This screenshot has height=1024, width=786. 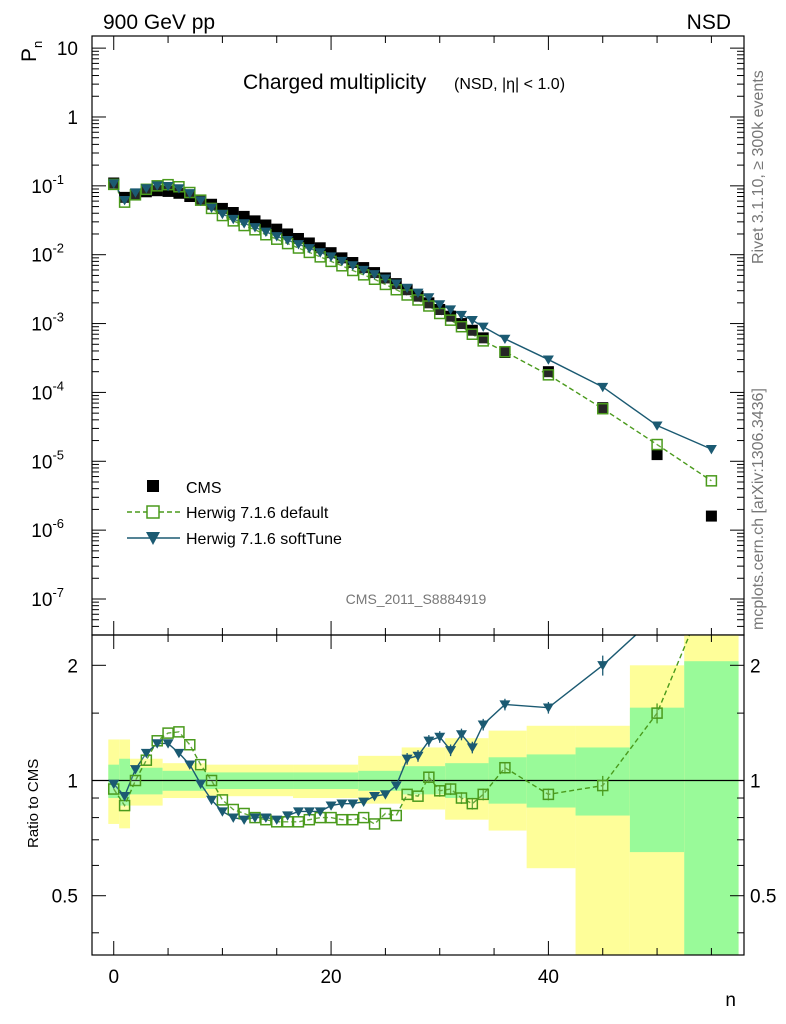 I want to click on main-ytick-label: 10⁻¹, so click(x=47, y=185).